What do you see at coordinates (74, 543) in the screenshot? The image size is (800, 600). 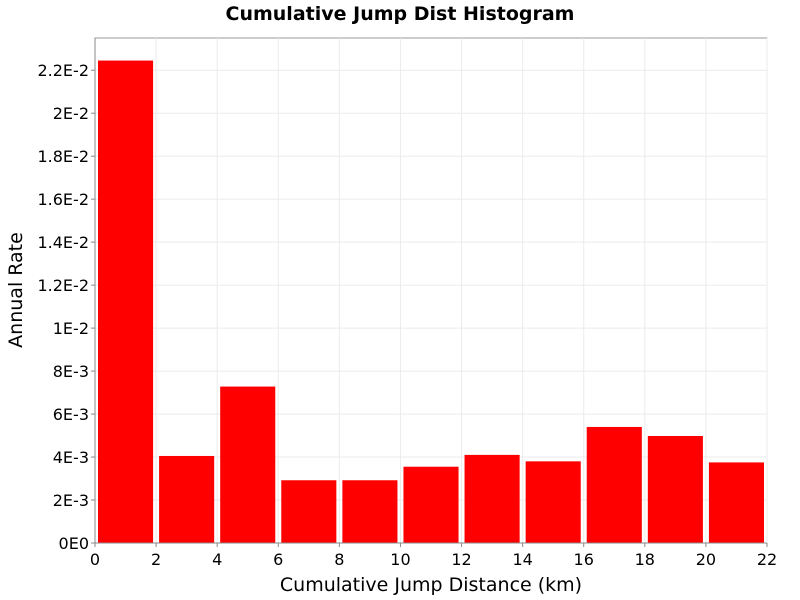 I see `y-tick-label: 0E0` at bounding box center [74, 543].